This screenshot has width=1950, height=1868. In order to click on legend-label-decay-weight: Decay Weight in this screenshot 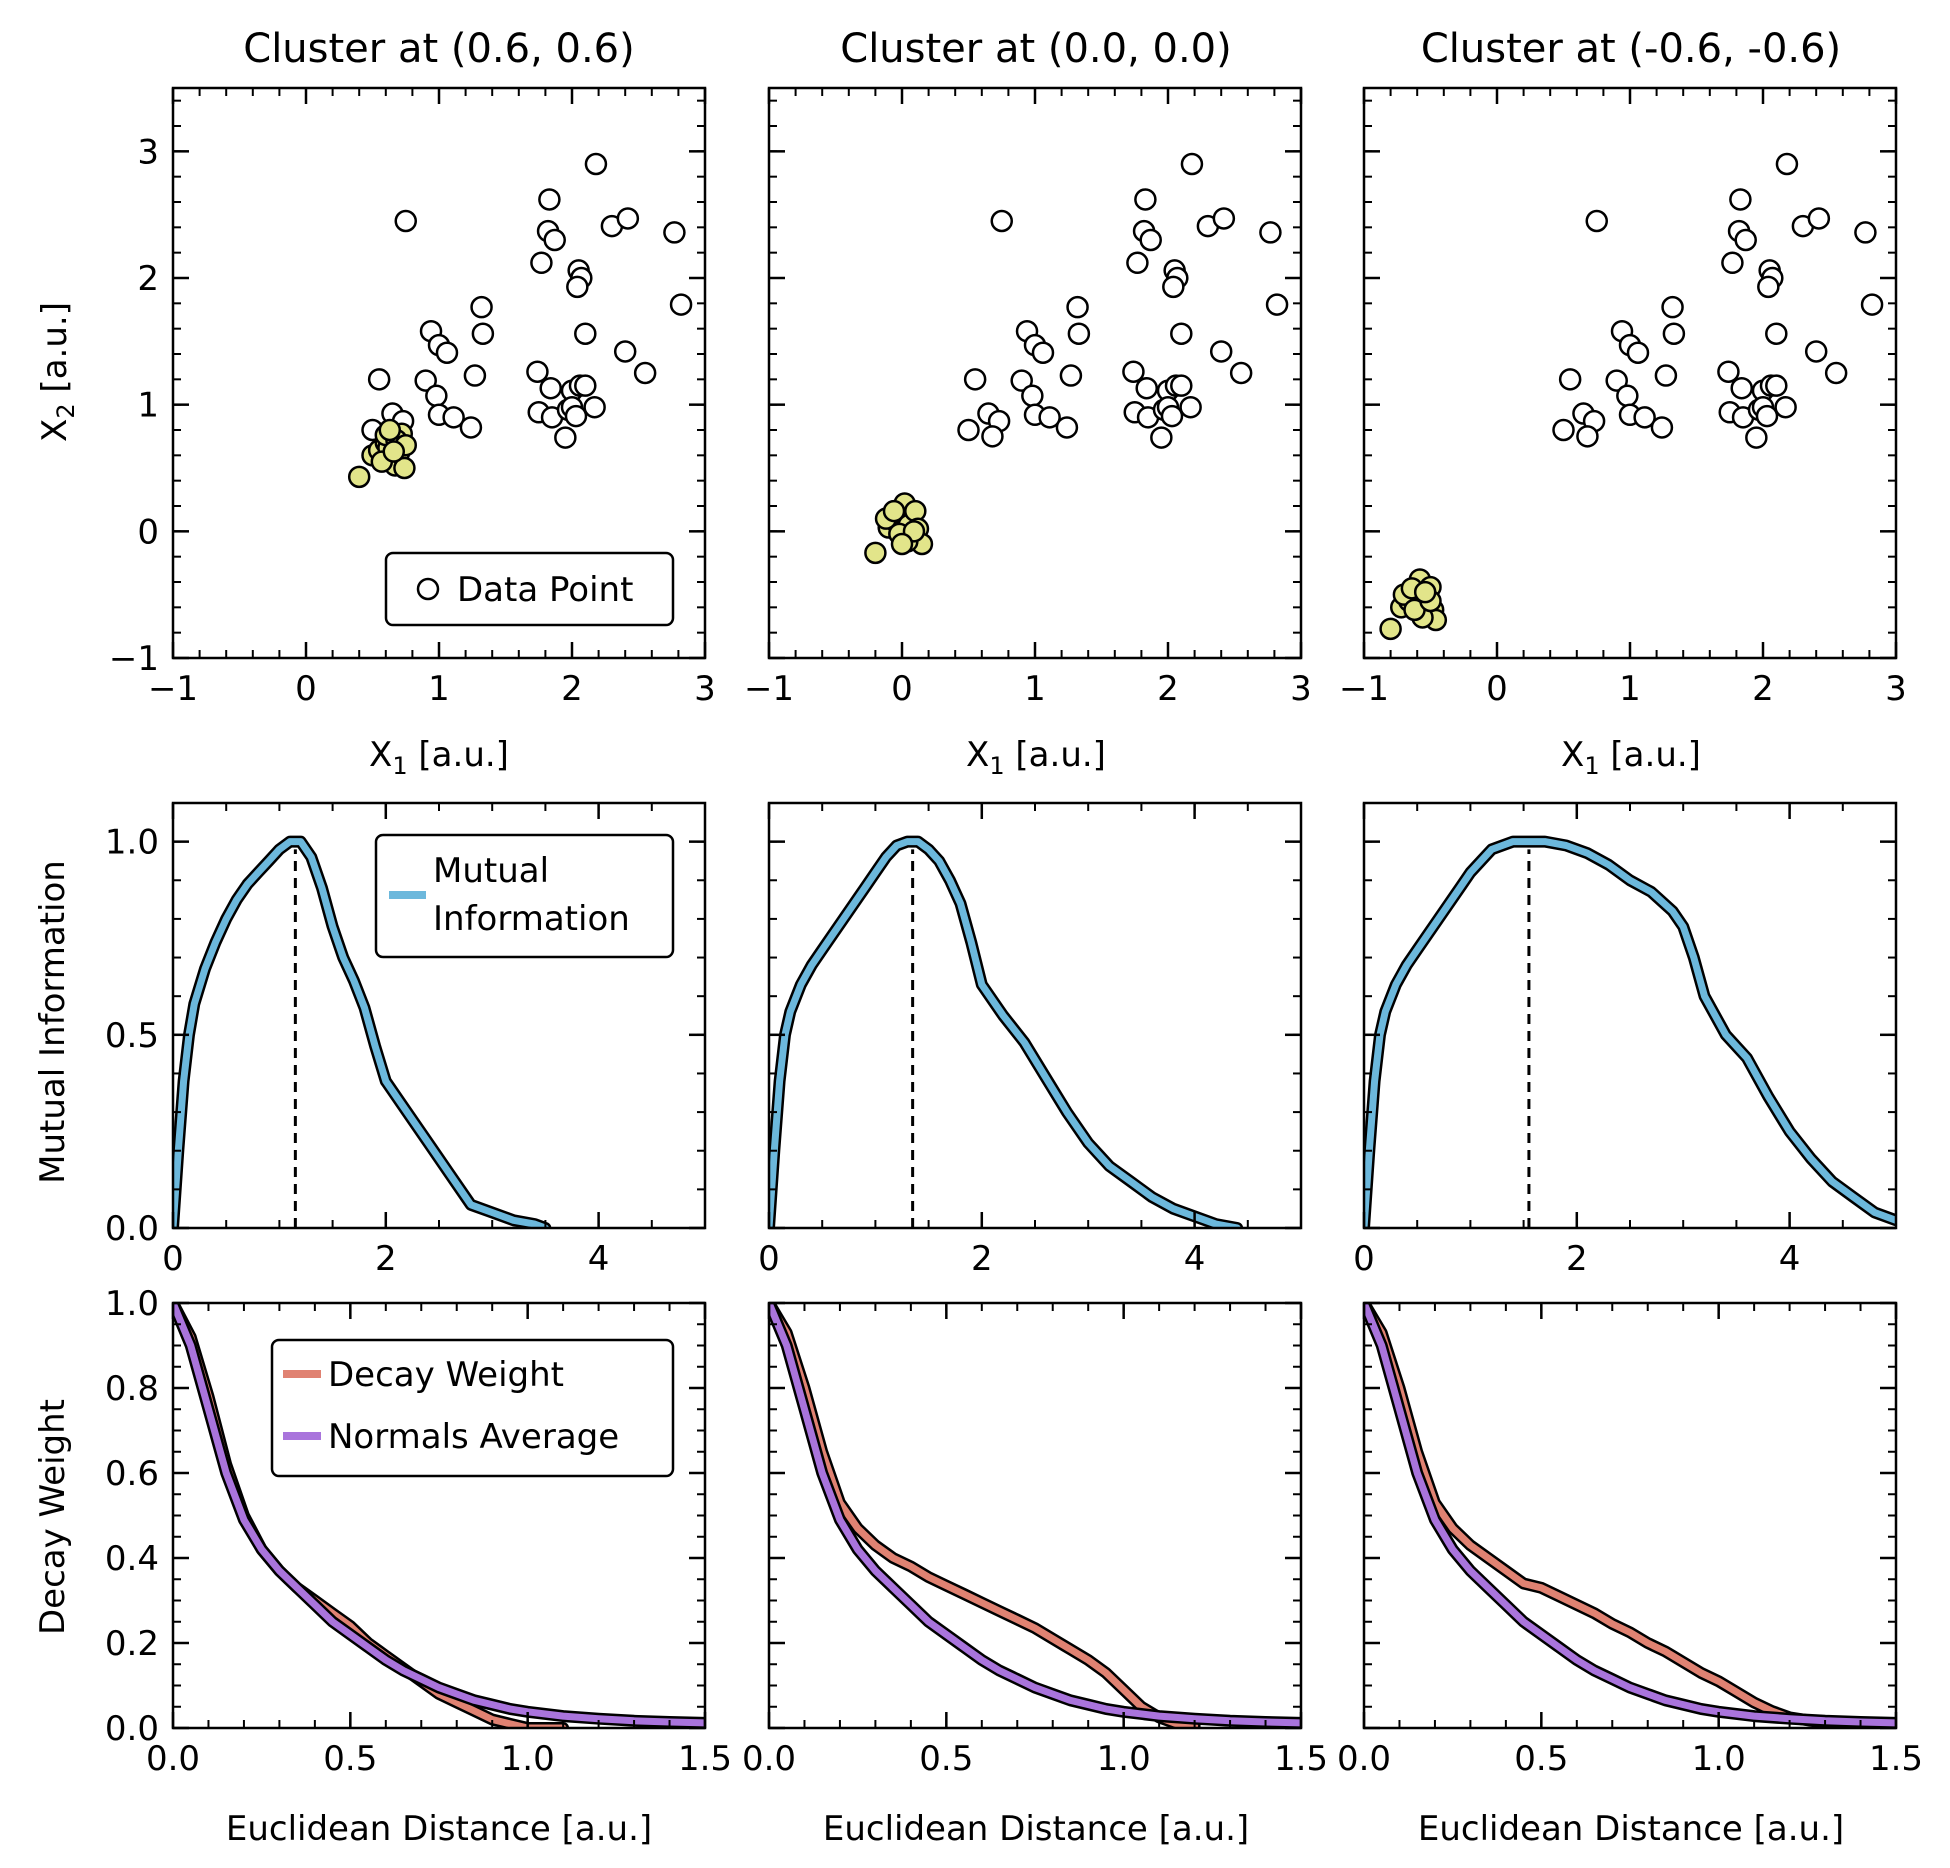, I will do `click(446, 1375)`.